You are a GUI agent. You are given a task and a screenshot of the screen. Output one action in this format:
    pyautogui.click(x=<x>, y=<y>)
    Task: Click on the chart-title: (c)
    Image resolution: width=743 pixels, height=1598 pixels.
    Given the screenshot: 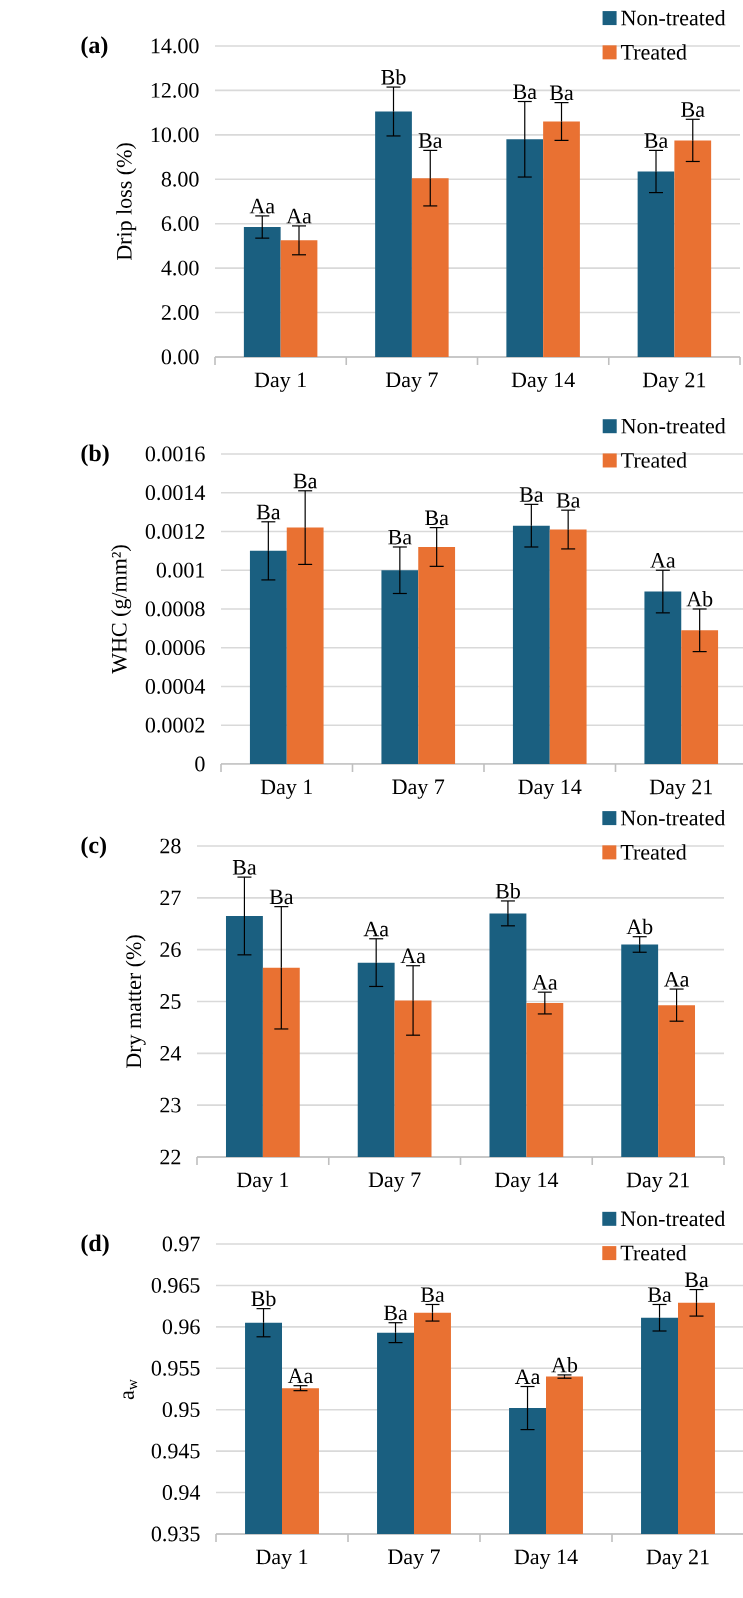 What is the action you would take?
    pyautogui.click(x=93, y=847)
    